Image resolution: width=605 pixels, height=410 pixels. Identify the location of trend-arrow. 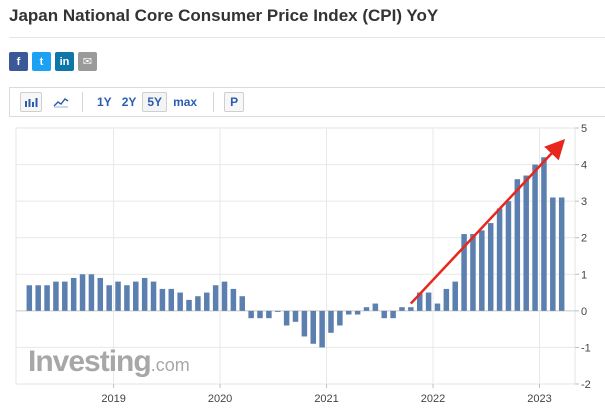
(487, 221).